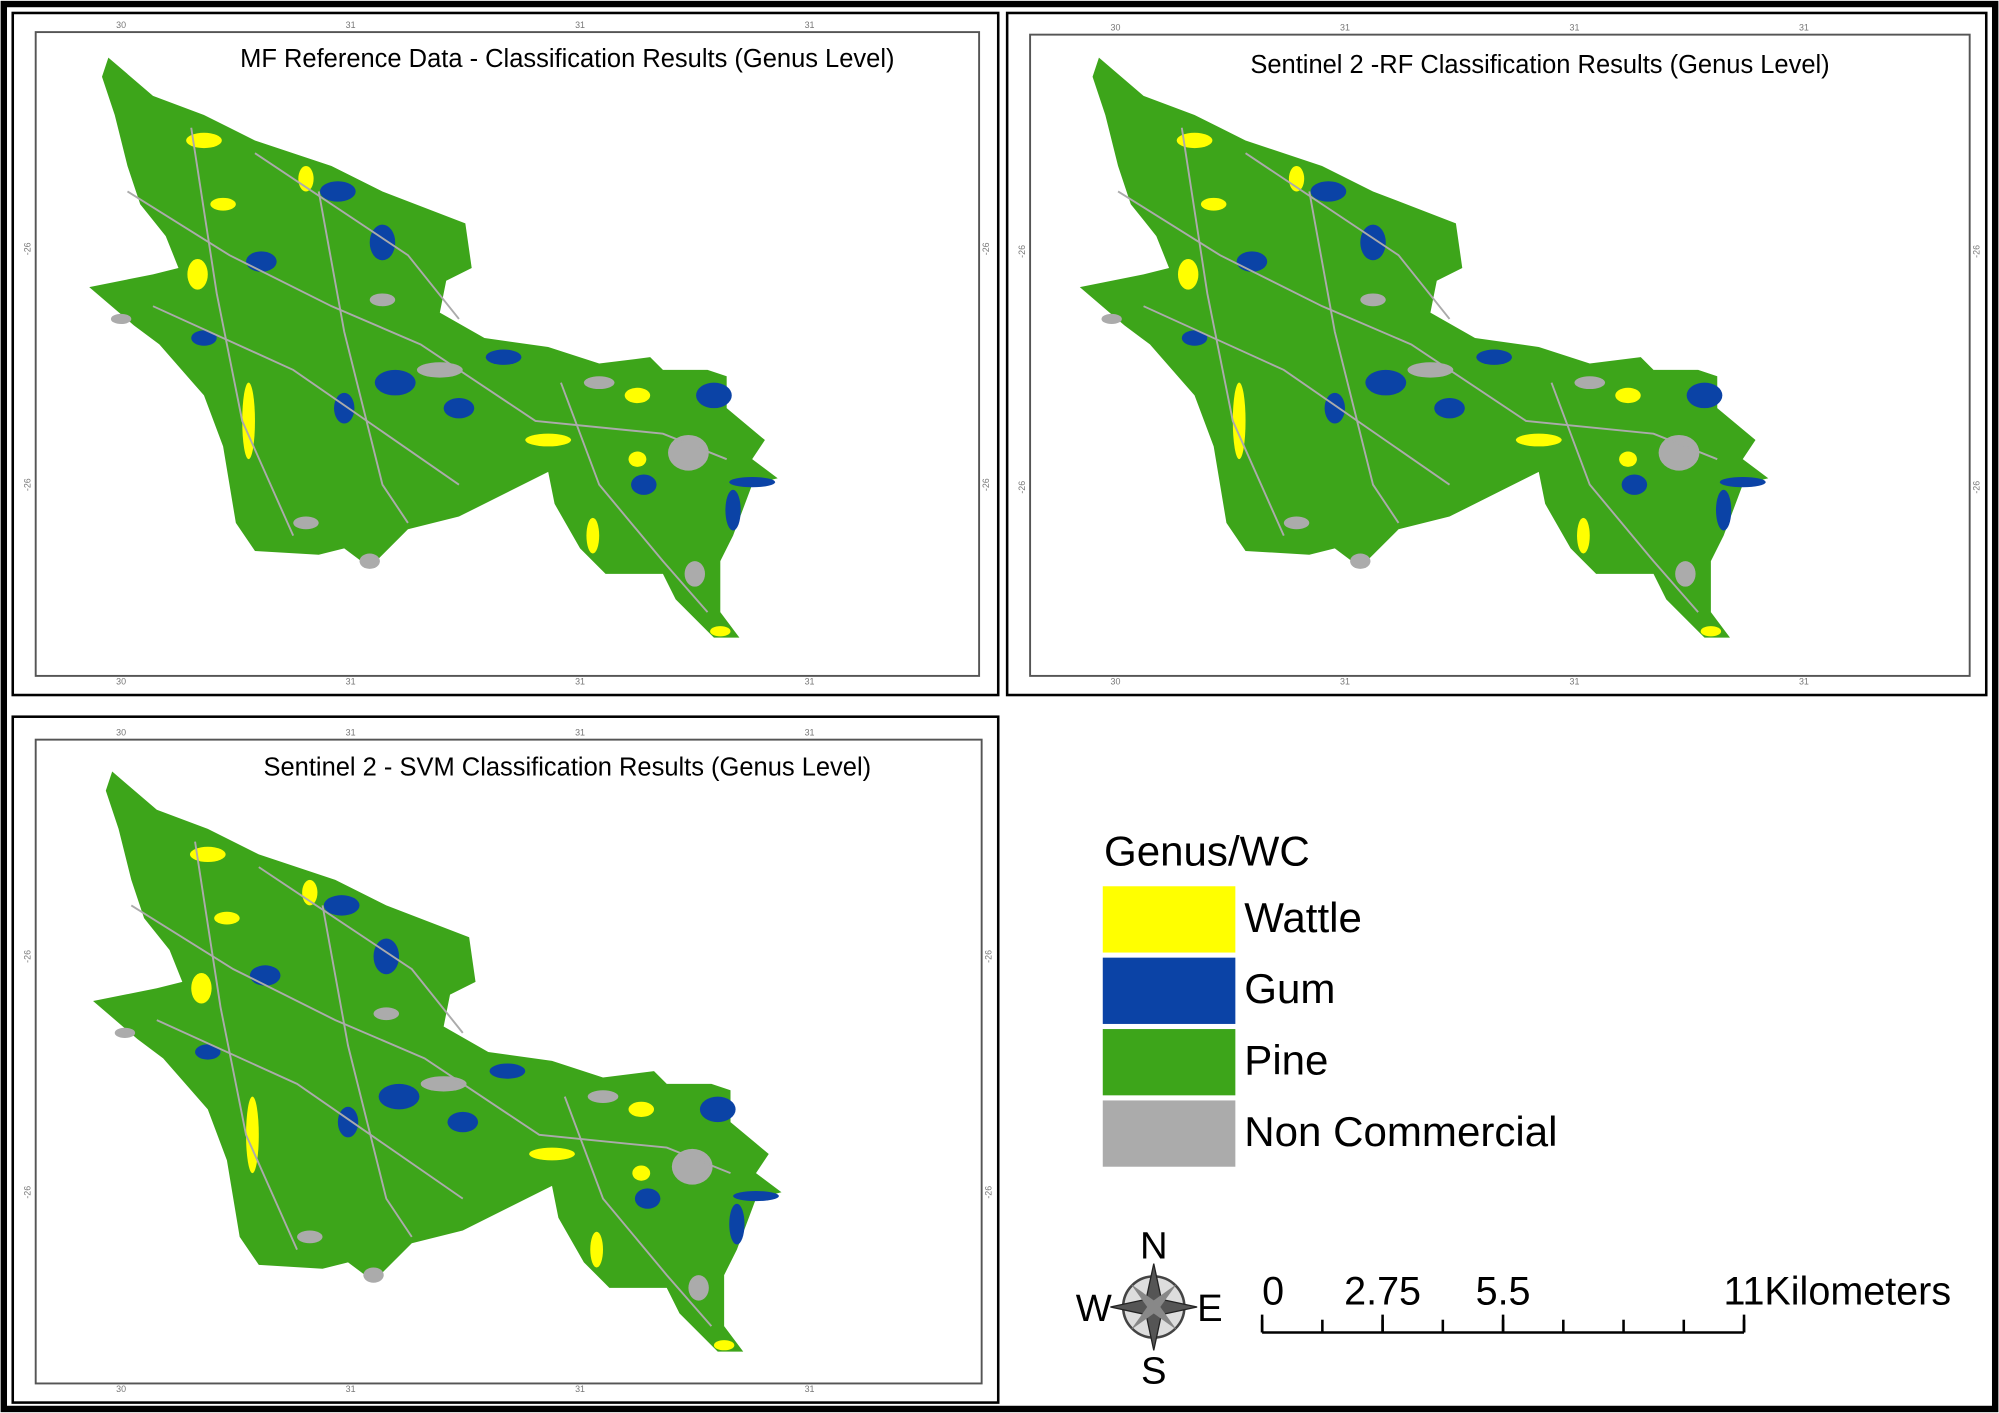 The height and width of the screenshot is (1413, 1999). What do you see at coordinates (1154, 1245) in the screenshot?
I see `compass-n: N` at bounding box center [1154, 1245].